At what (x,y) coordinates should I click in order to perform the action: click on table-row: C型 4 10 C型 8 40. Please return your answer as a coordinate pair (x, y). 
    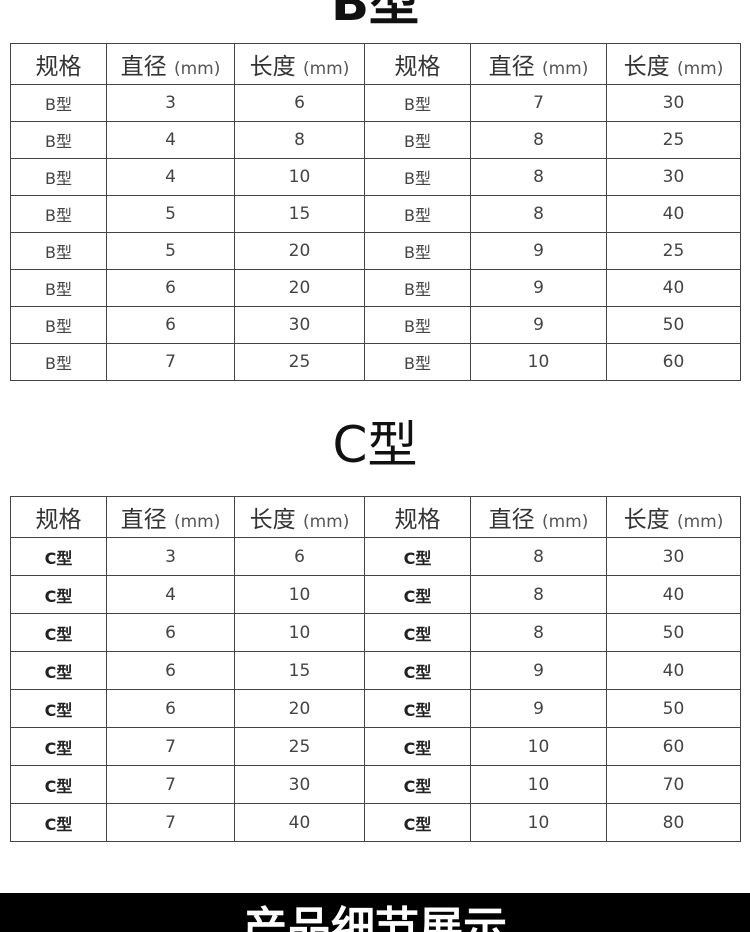
    Looking at the image, I should click on (375, 594).